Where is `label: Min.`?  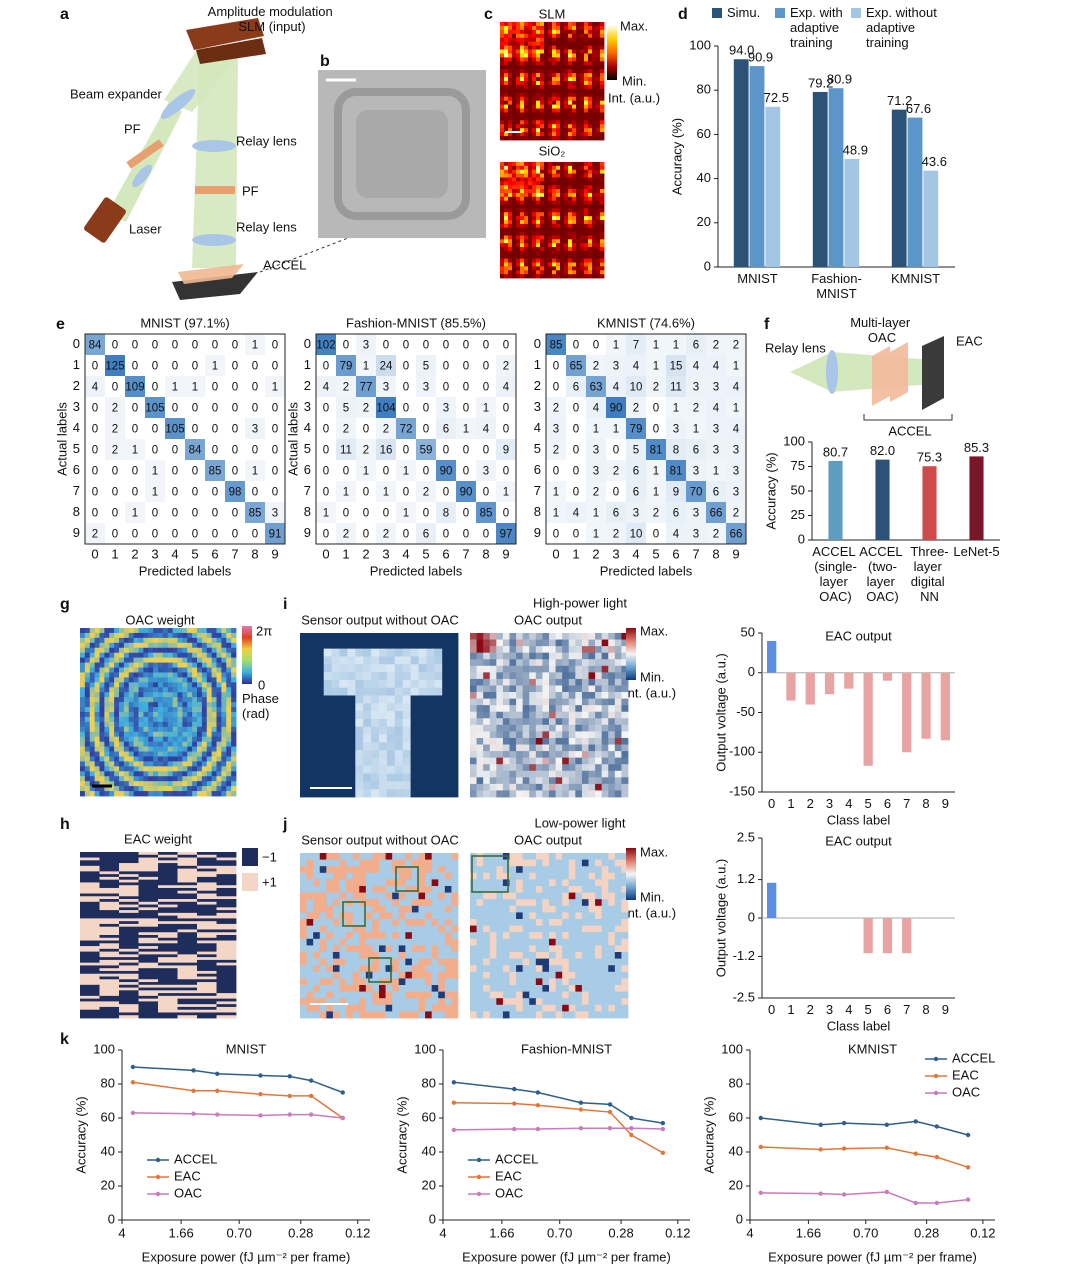 label: Min. is located at coordinates (652, 676).